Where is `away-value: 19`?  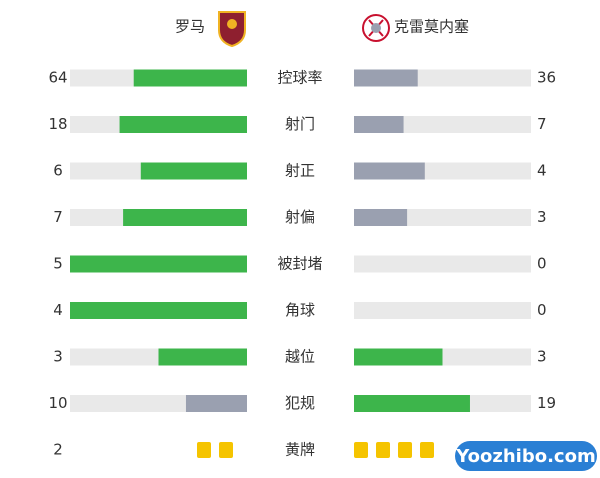
away-value: 19 is located at coordinates (546, 403).